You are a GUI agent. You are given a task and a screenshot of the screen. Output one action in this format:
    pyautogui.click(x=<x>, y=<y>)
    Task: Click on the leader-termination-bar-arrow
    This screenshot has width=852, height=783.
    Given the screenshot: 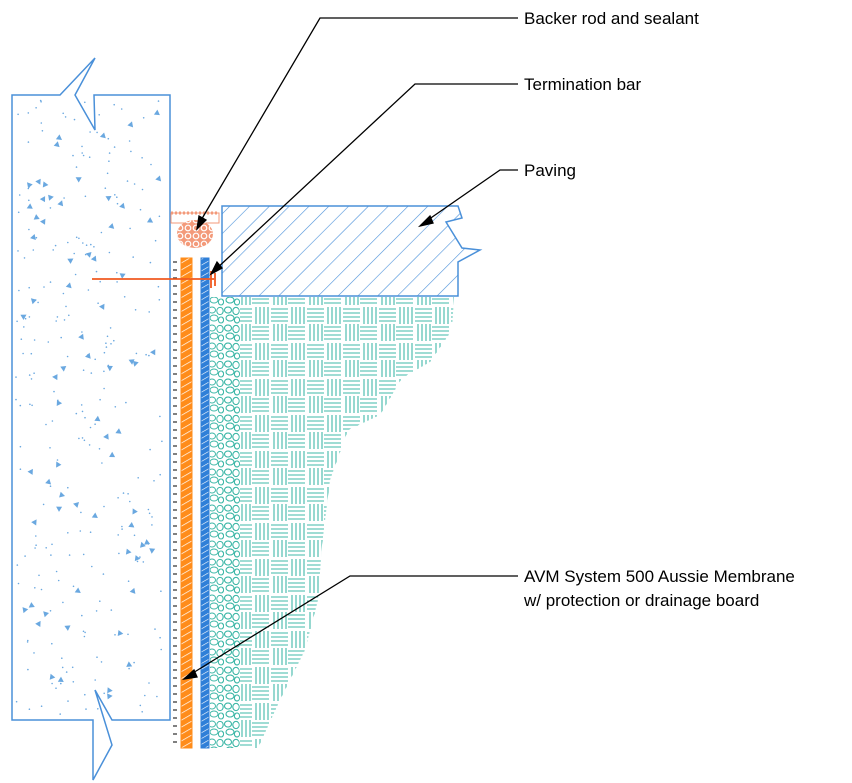 What is the action you would take?
    pyautogui.click(x=216, y=268)
    